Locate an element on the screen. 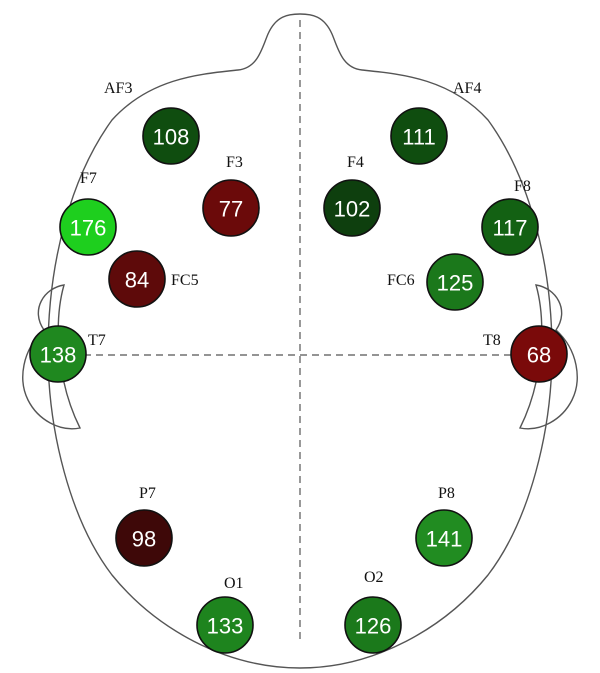  electrode-value-f3: 77 is located at coordinates (231, 209).